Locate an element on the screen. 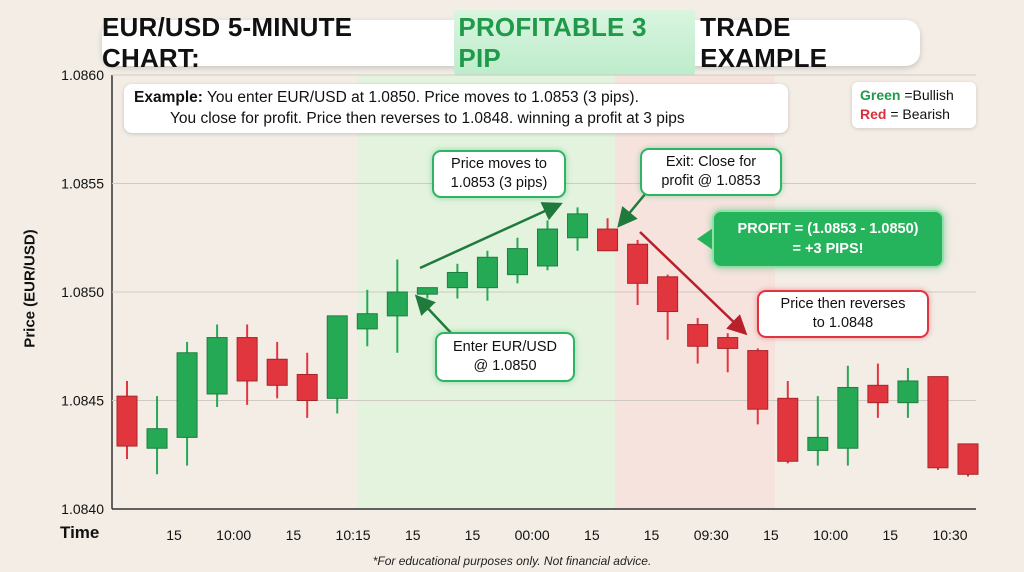 The width and height of the screenshot is (1024, 572). callout-enter-line1: Enter EUR/USD is located at coordinates (505, 347).